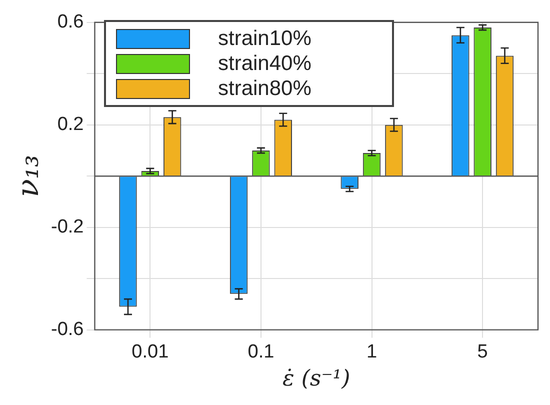 The image size is (550, 405). What do you see at coordinates (372, 351) in the screenshot?
I see `x-tick-label: 1` at bounding box center [372, 351].